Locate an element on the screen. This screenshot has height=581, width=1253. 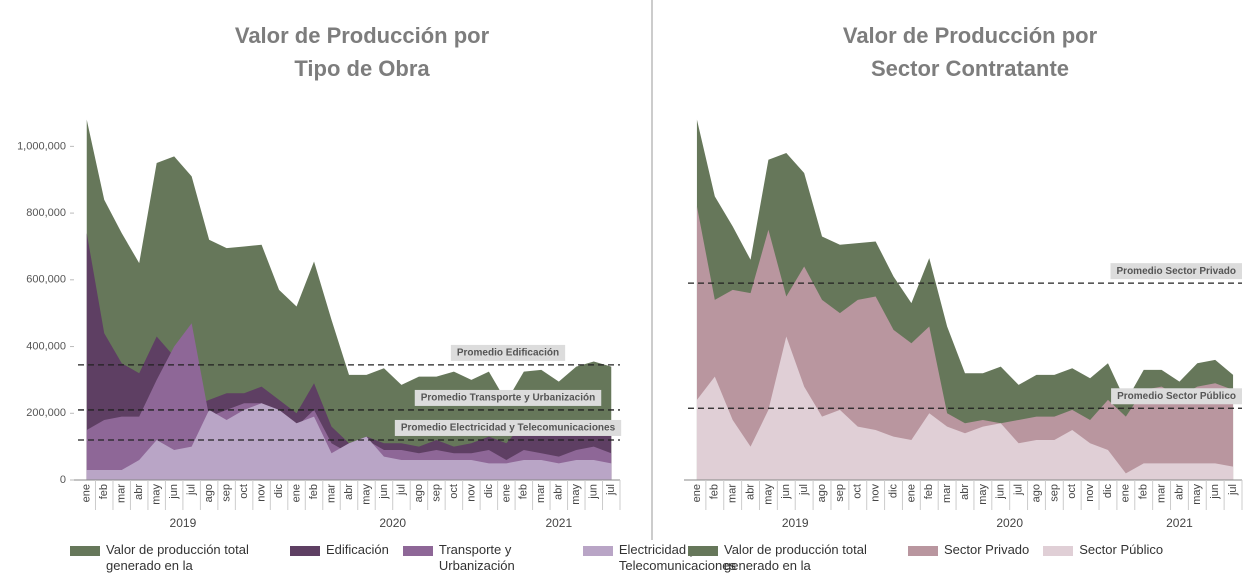
legend-label: Edificación is located at coordinates (357, 549).